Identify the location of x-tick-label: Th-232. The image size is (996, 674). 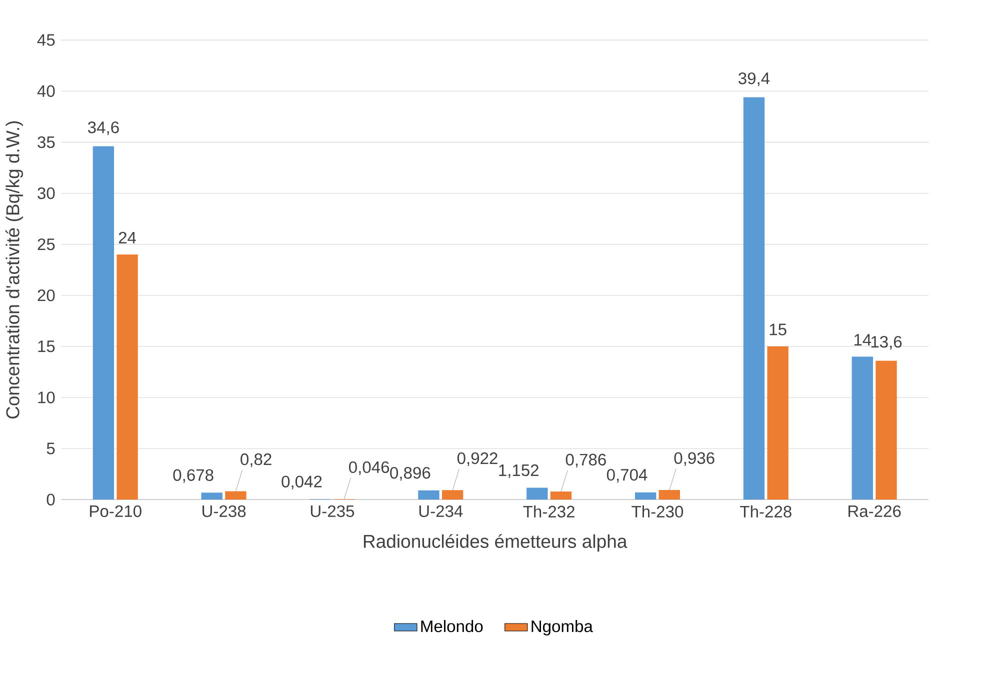
(548, 511).